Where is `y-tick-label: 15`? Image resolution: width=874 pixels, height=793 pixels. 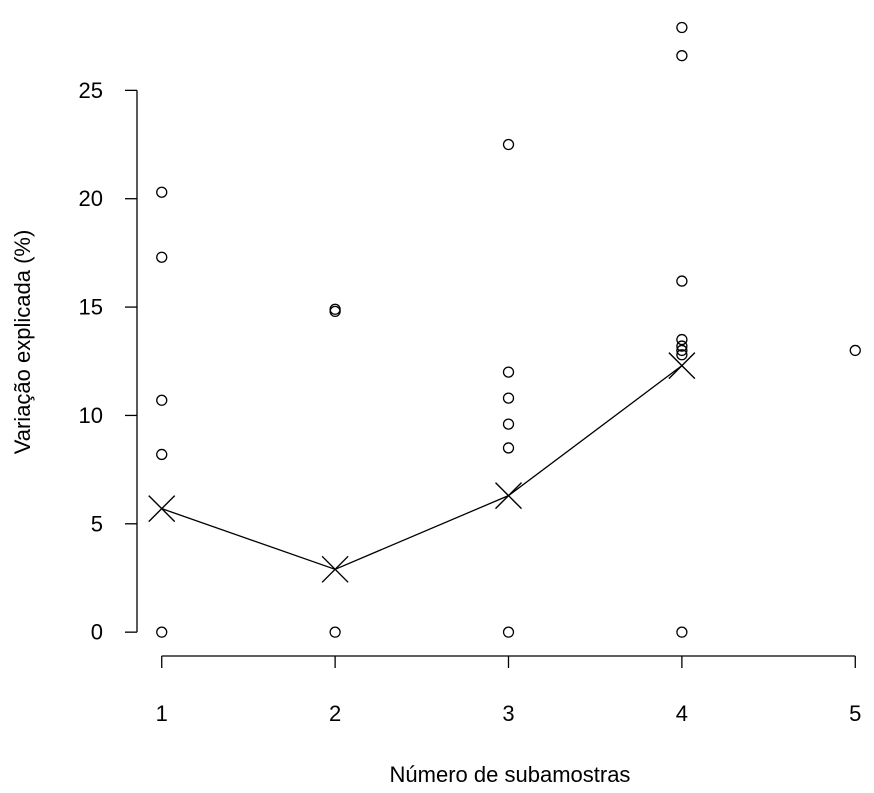
y-tick-label: 15 is located at coordinates (91, 307).